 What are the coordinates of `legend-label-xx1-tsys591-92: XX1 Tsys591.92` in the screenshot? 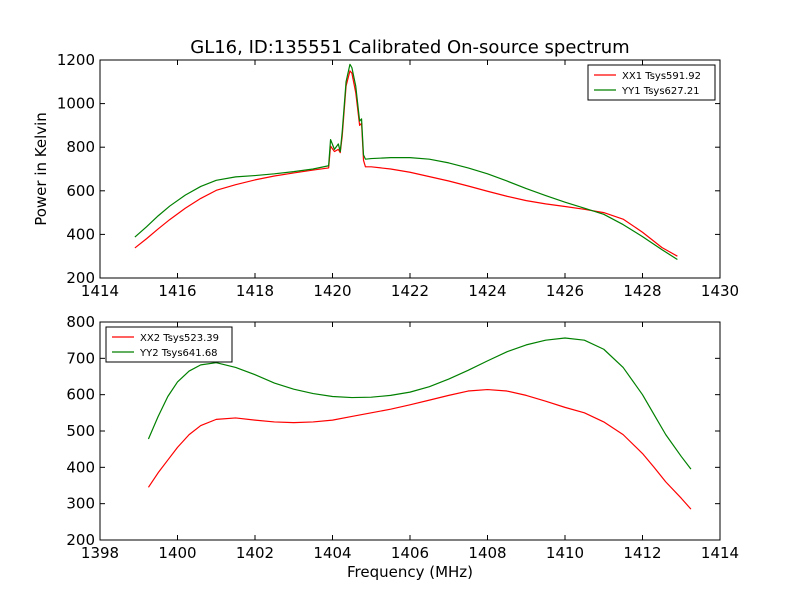 It's located at (661, 76).